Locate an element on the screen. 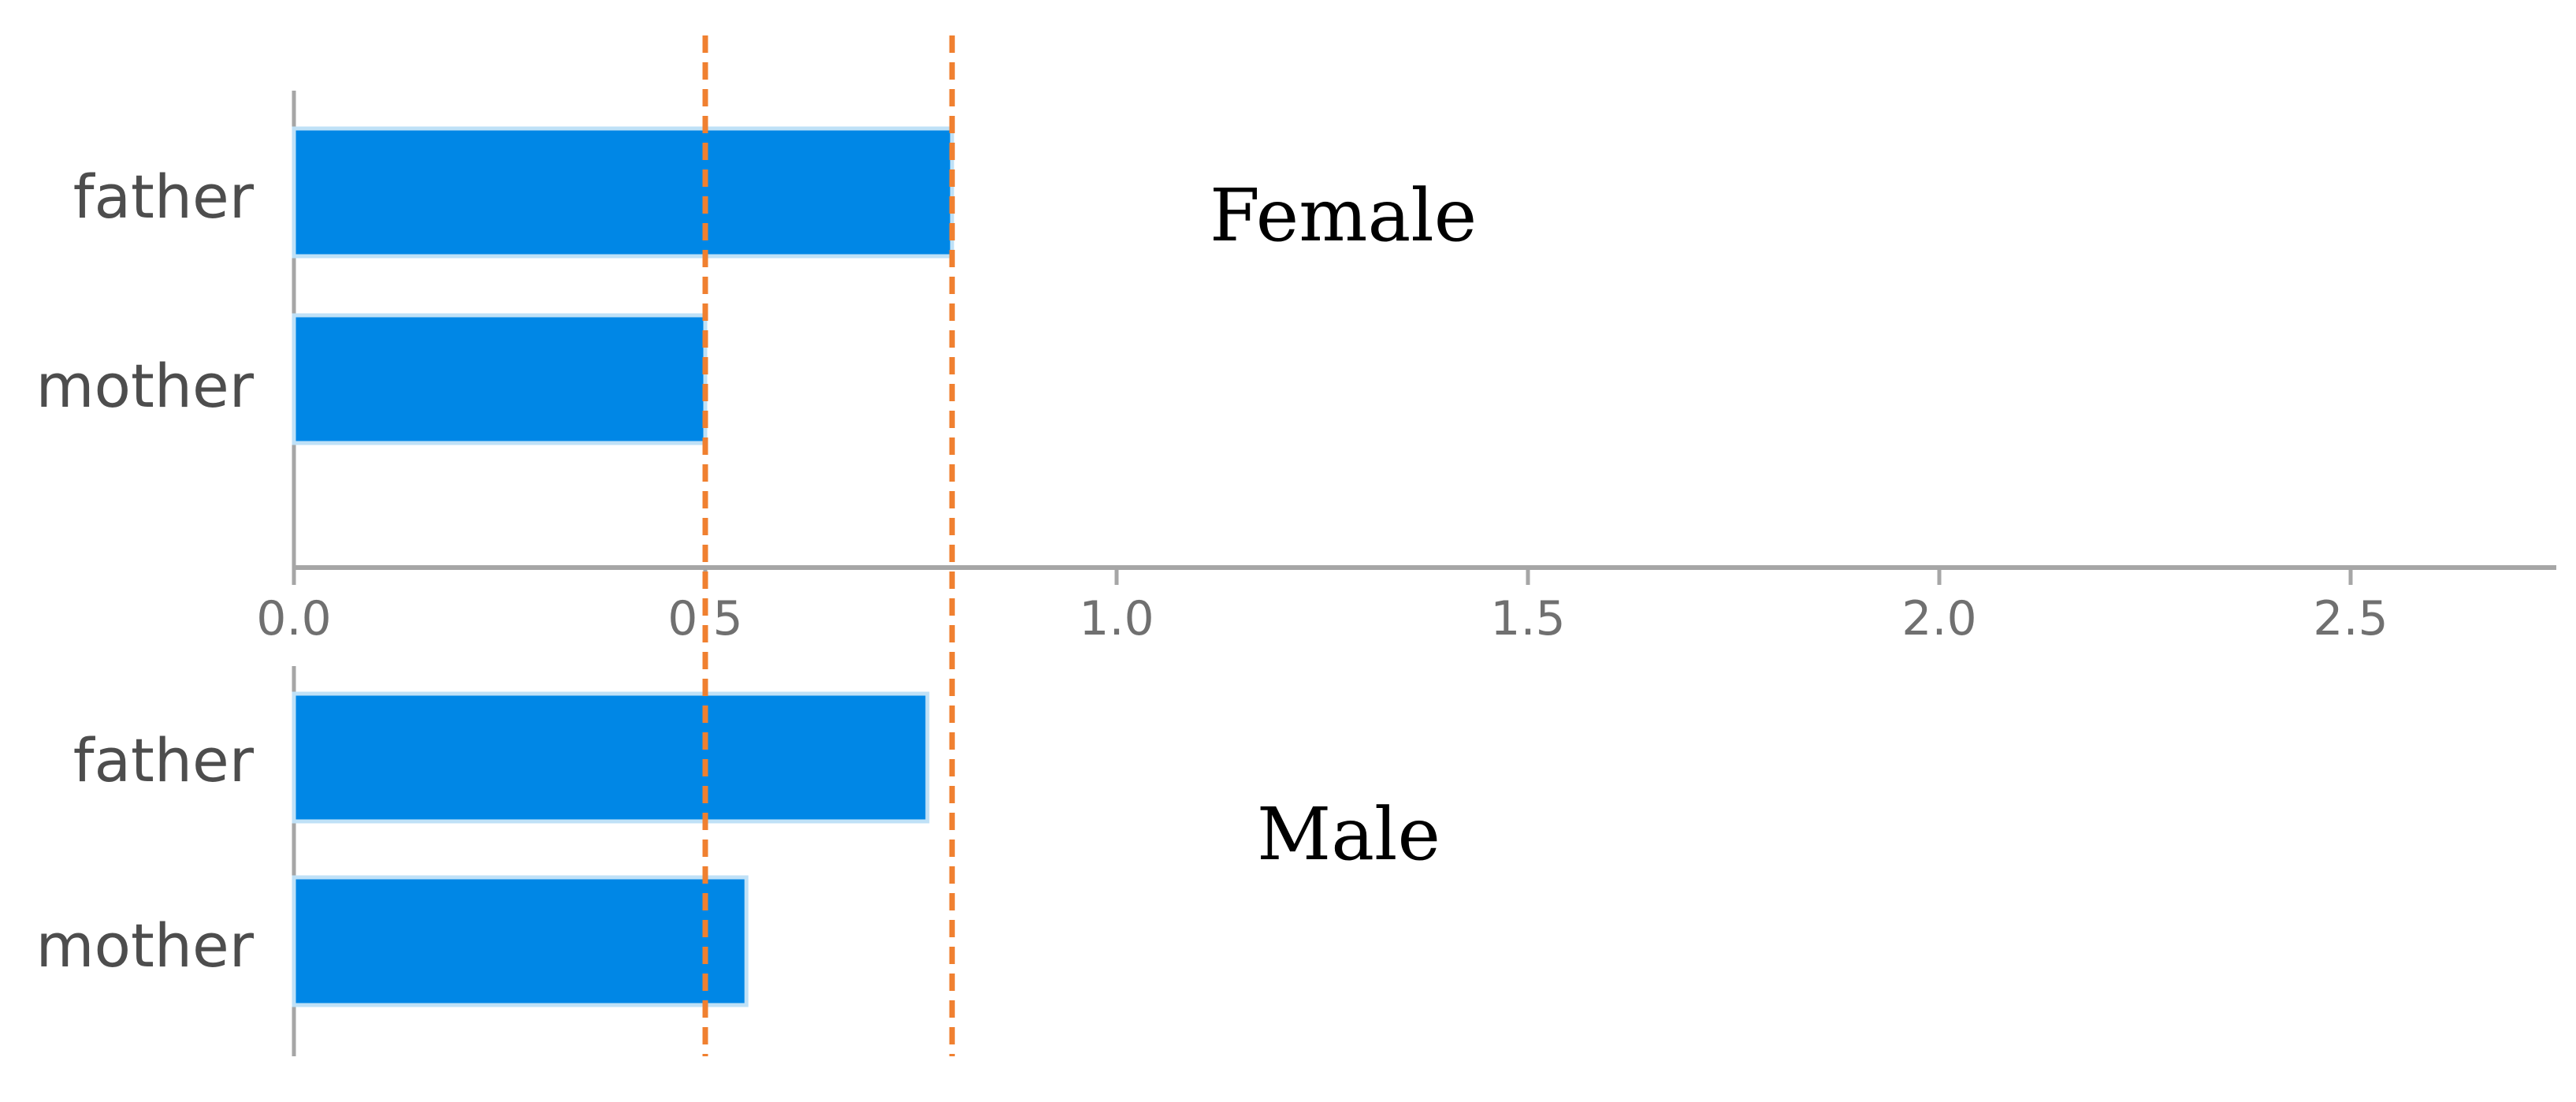  x-tick-label: 0.0 is located at coordinates (293, 618).